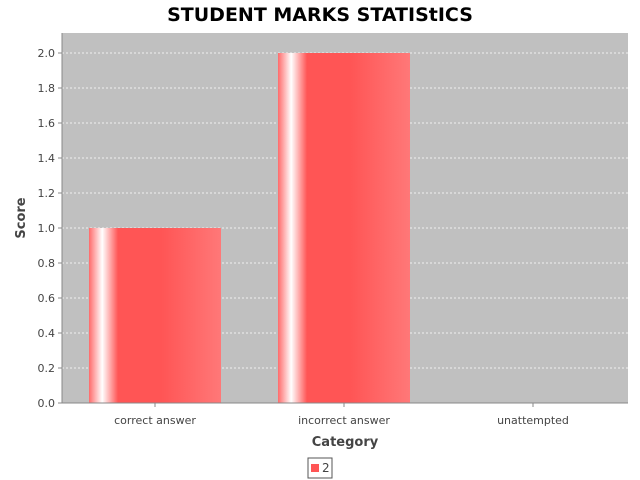  What do you see at coordinates (47, 368) in the screenshot?
I see `y-tick-label: 0.2` at bounding box center [47, 368].